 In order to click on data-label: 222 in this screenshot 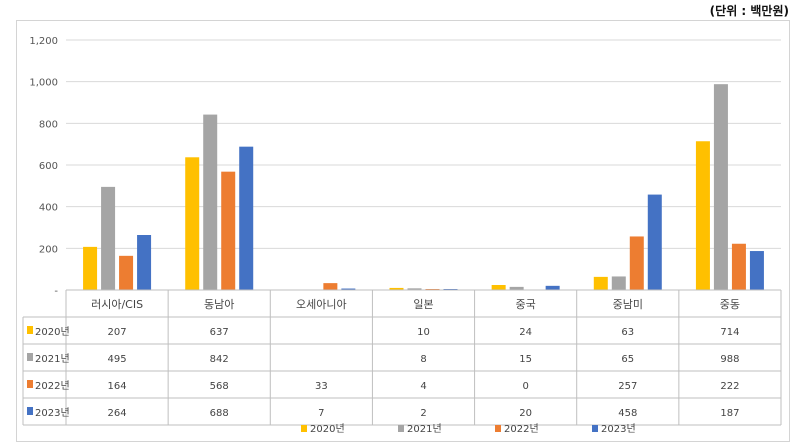, I will do `click(729, 386)`.